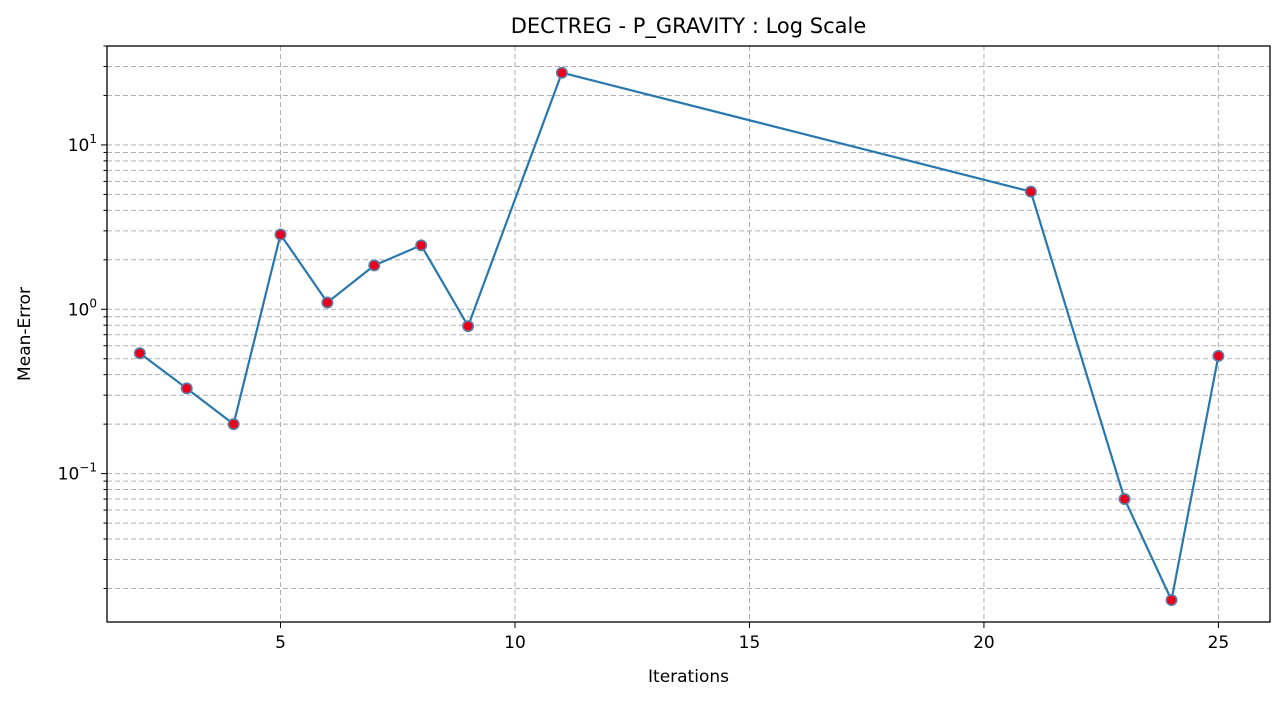 Image resolution: width=1284 pixels, height=701 pixels. What do you see at coordinates (750, 643) in the screenshot?
I see `x-tick-label: 15` at bounding box center [750, 643].